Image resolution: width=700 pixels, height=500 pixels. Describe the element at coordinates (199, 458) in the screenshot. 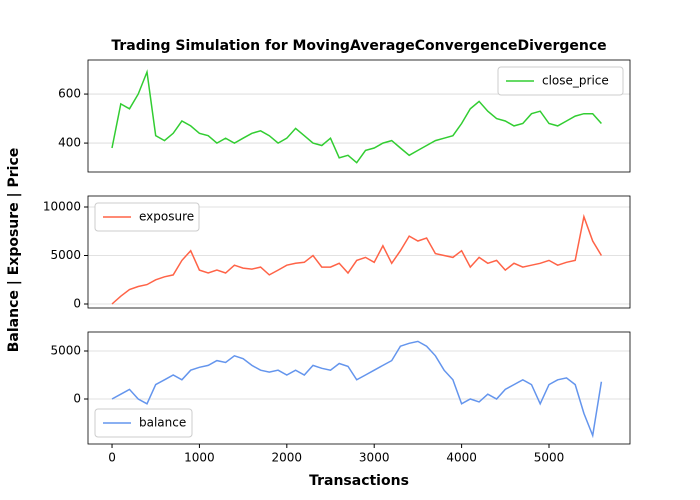

I see `x-tick-label: 1000` at that location.